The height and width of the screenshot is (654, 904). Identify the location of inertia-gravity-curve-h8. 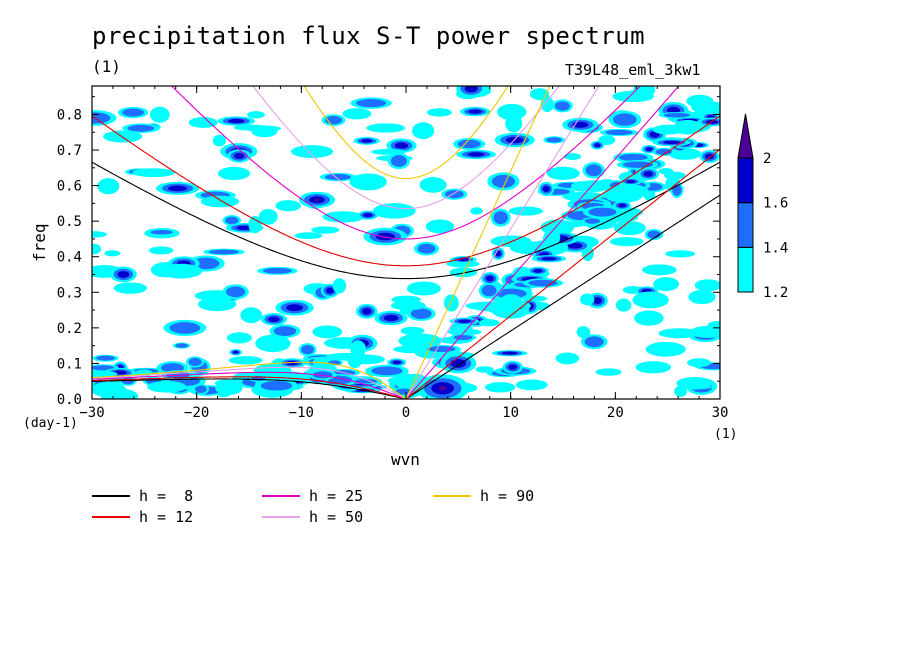
(406, 220).